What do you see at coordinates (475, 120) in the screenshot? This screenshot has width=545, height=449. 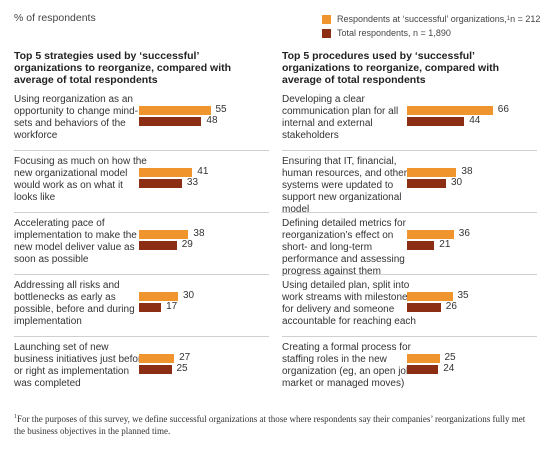 I see `value-label-total: 44` at bounding box center [475, 120].